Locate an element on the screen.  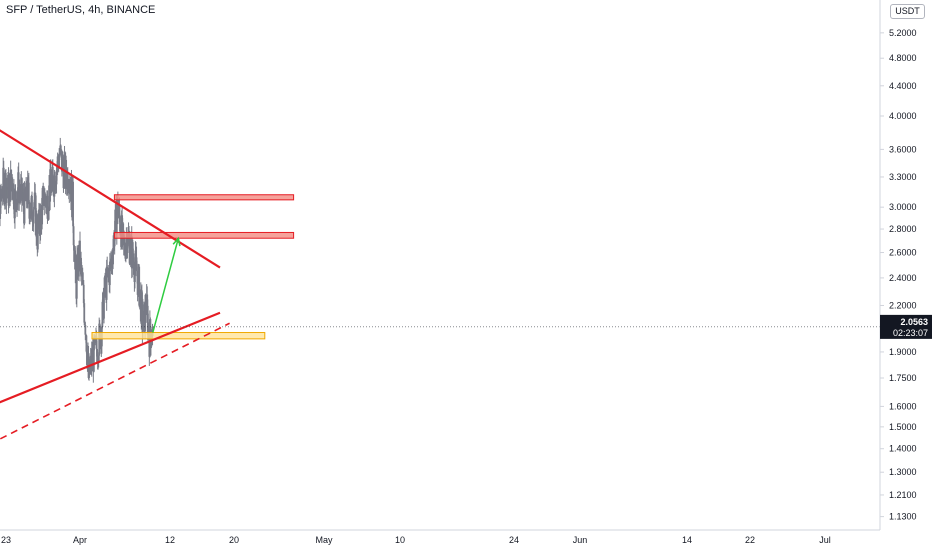
support-zone is located at coordinates (178, 336).